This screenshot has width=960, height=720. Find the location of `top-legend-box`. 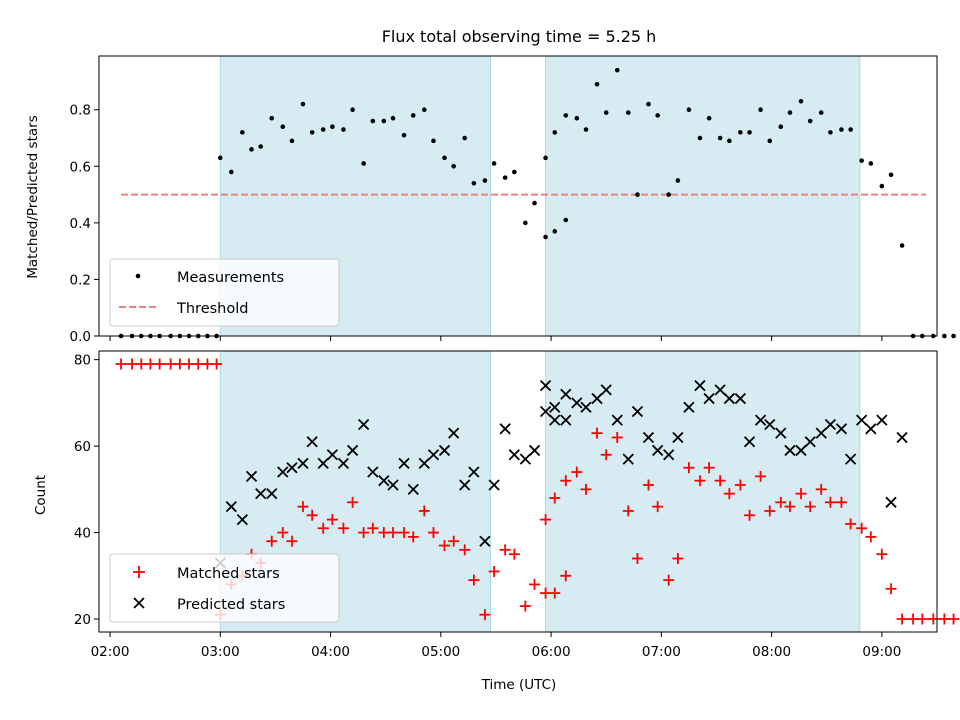

top-legend-box is located at coordinates (224, 292).